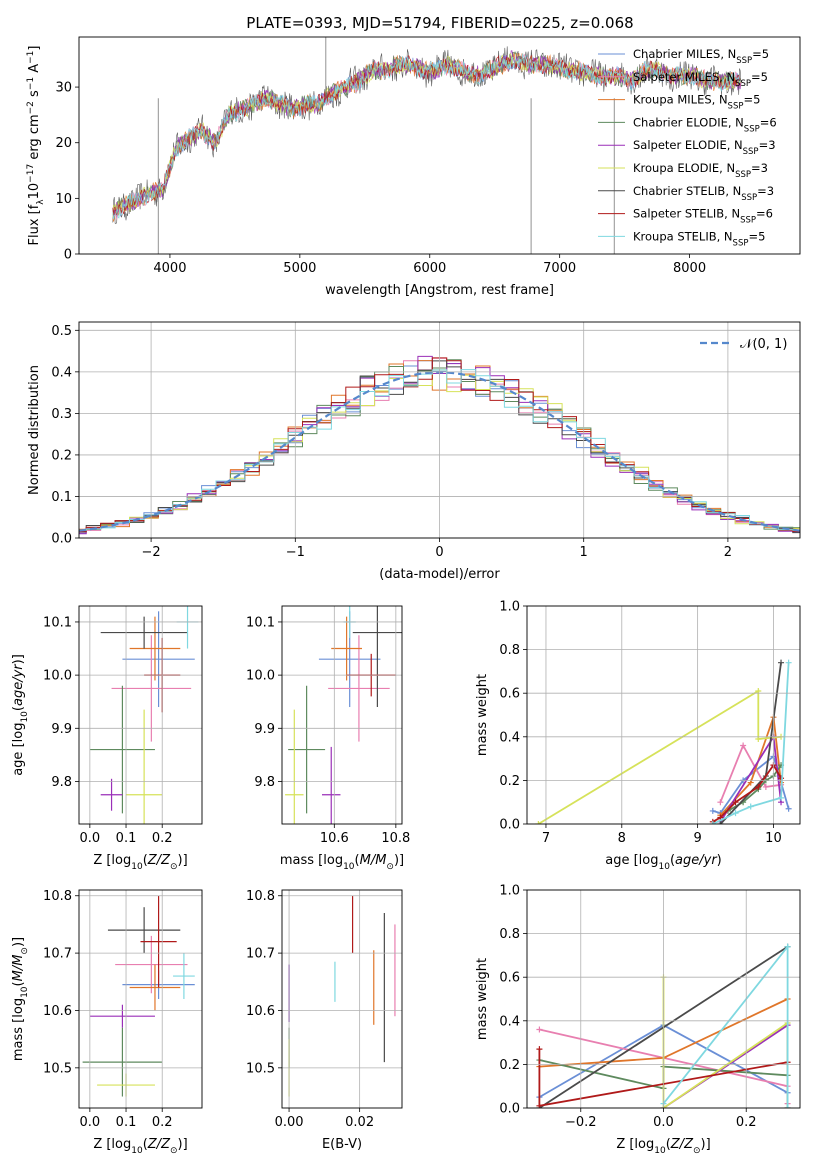  I want to click on x-tick-label: 7000, so click(559, 268).